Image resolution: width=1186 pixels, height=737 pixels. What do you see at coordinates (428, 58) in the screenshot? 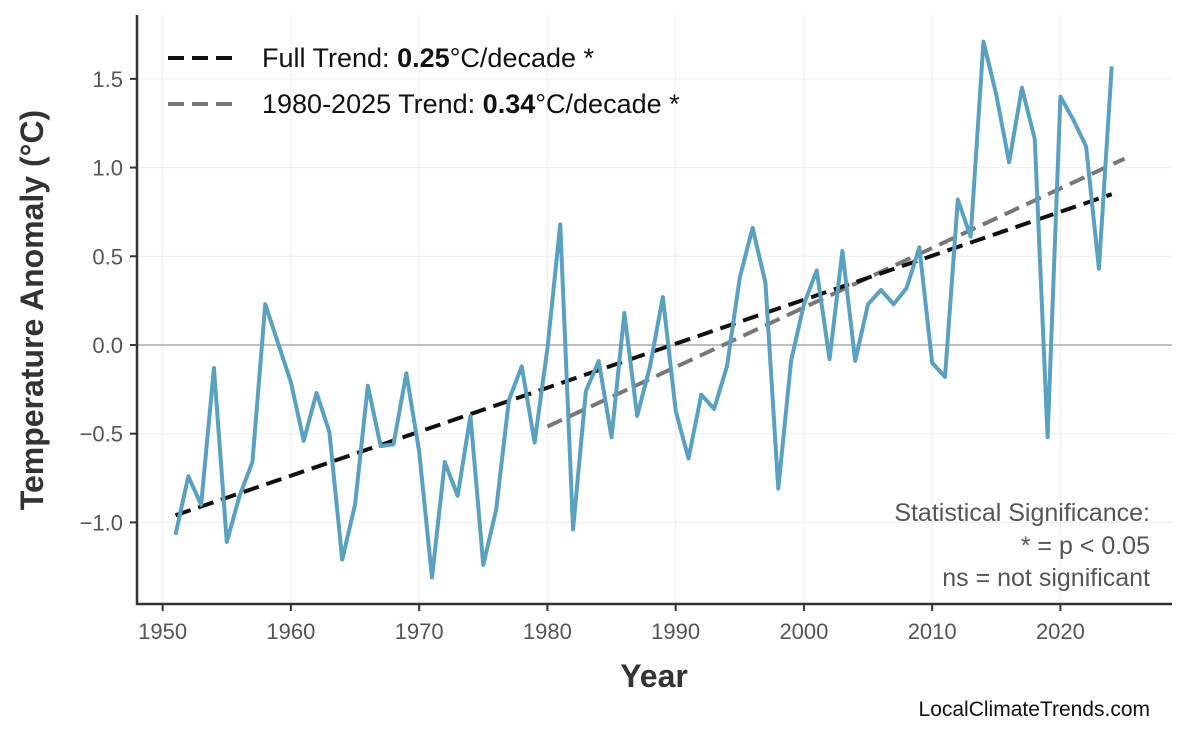
I see `legend-label-full-trend: Full Trend: 0.25°C/decade *` at bounding box center [428, 58].